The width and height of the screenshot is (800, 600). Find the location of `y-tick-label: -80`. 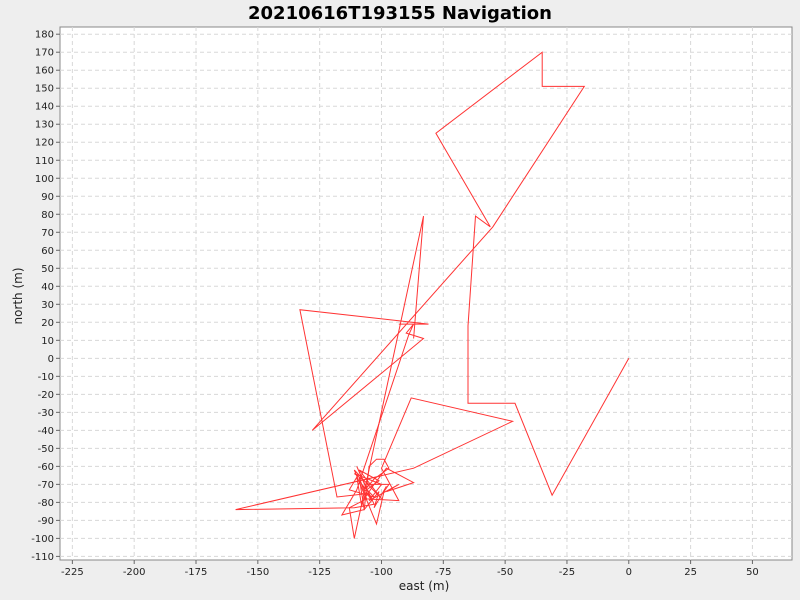

y-tick-label: -80 is located at coordinates (46, 503).